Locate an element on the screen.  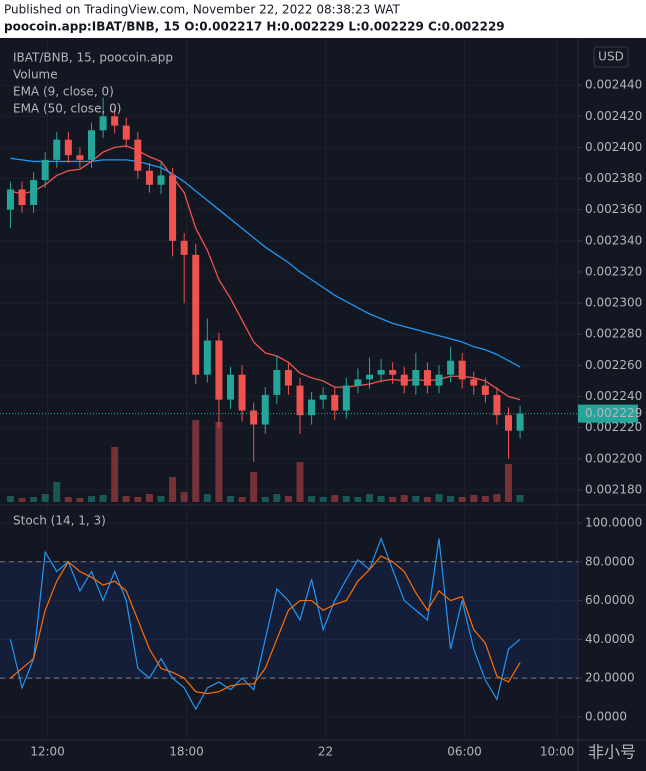
y-tick-label: 0.002400 is located at coordinates (613, 147).